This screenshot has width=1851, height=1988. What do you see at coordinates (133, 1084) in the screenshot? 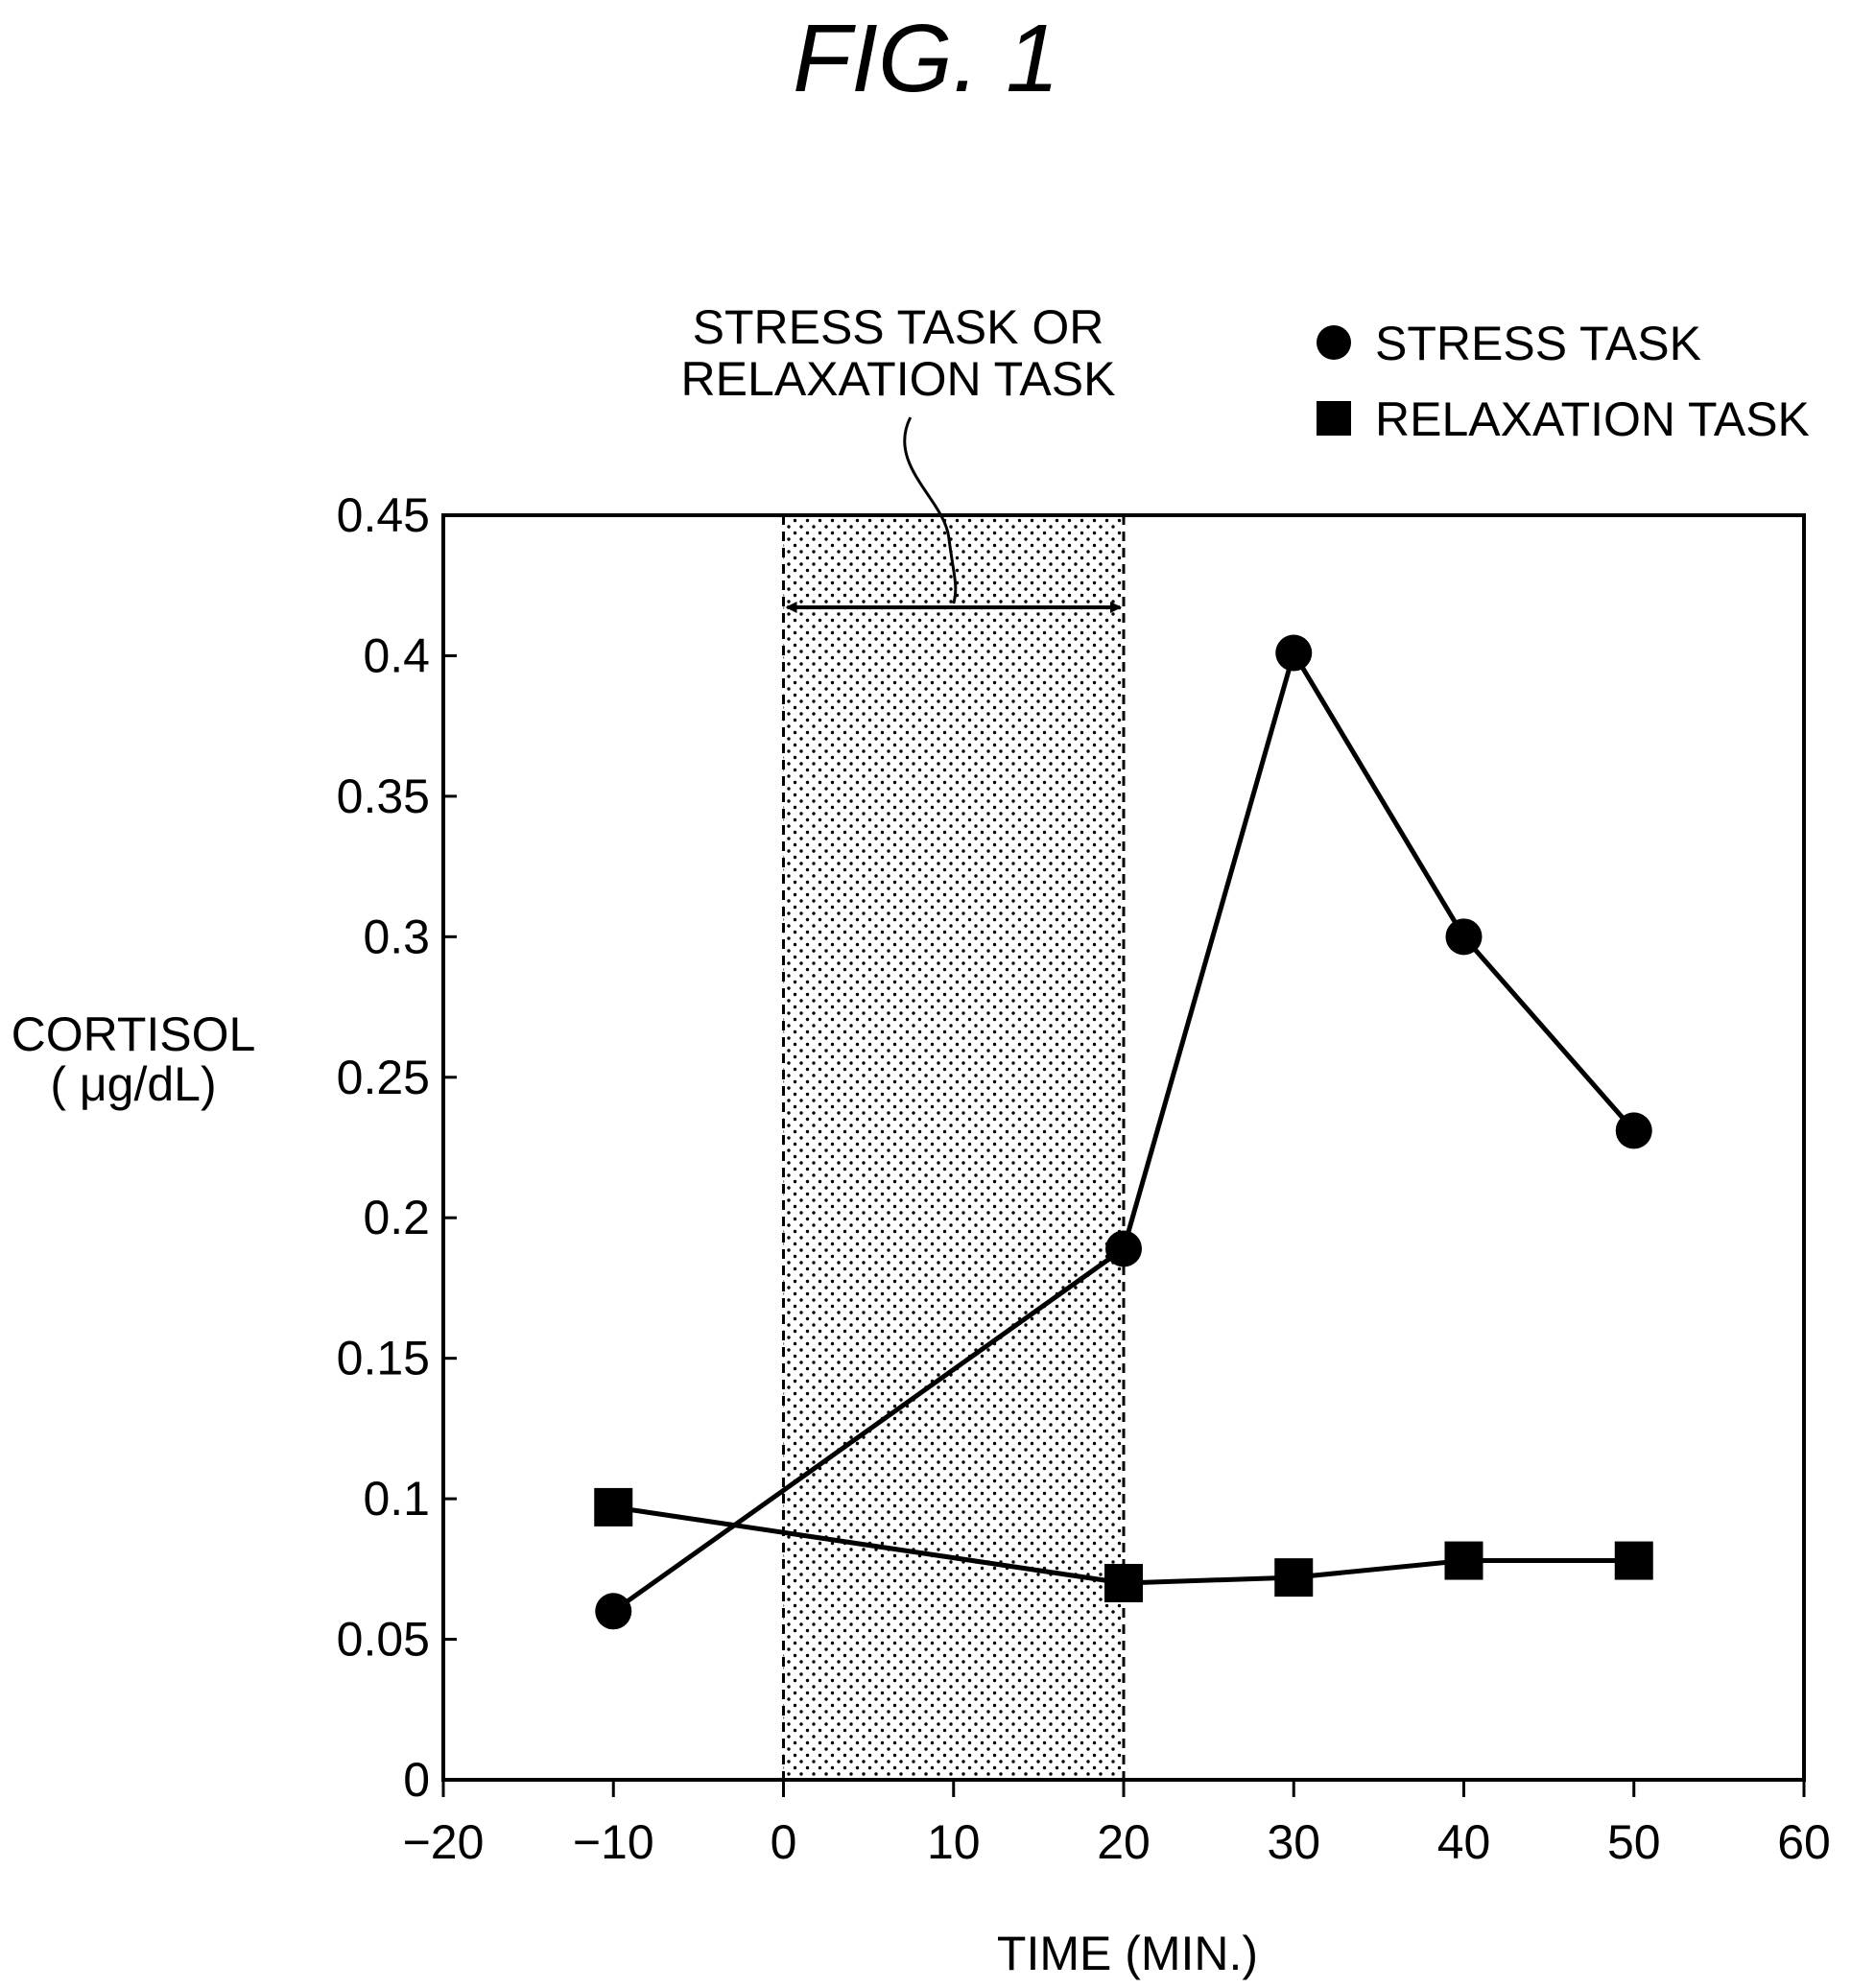
I see `y-axis-label-line-2: ( μg/dL)` at bounding box center [133, 1084].